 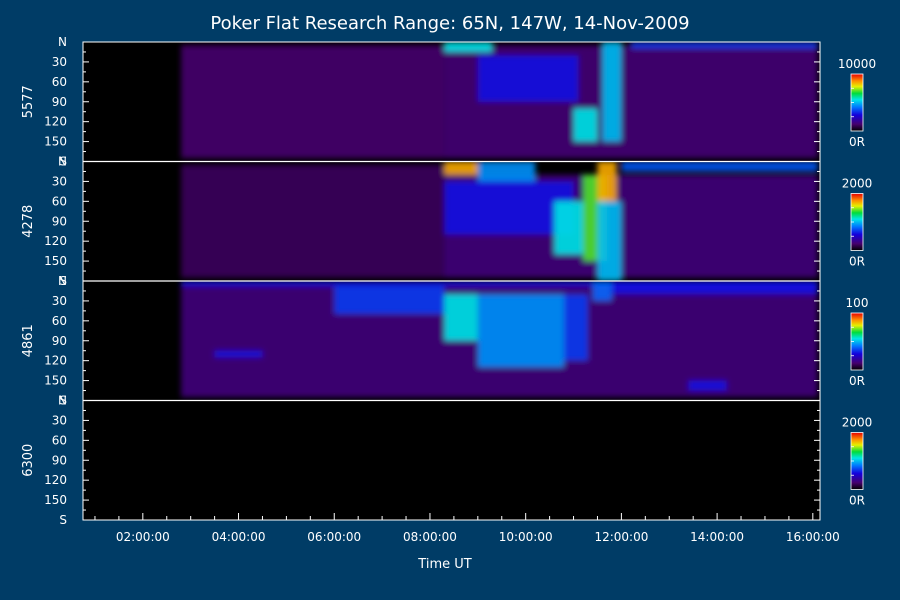 I want to click on x-tick-label: 14:00:00, so click(x=717, y=537).